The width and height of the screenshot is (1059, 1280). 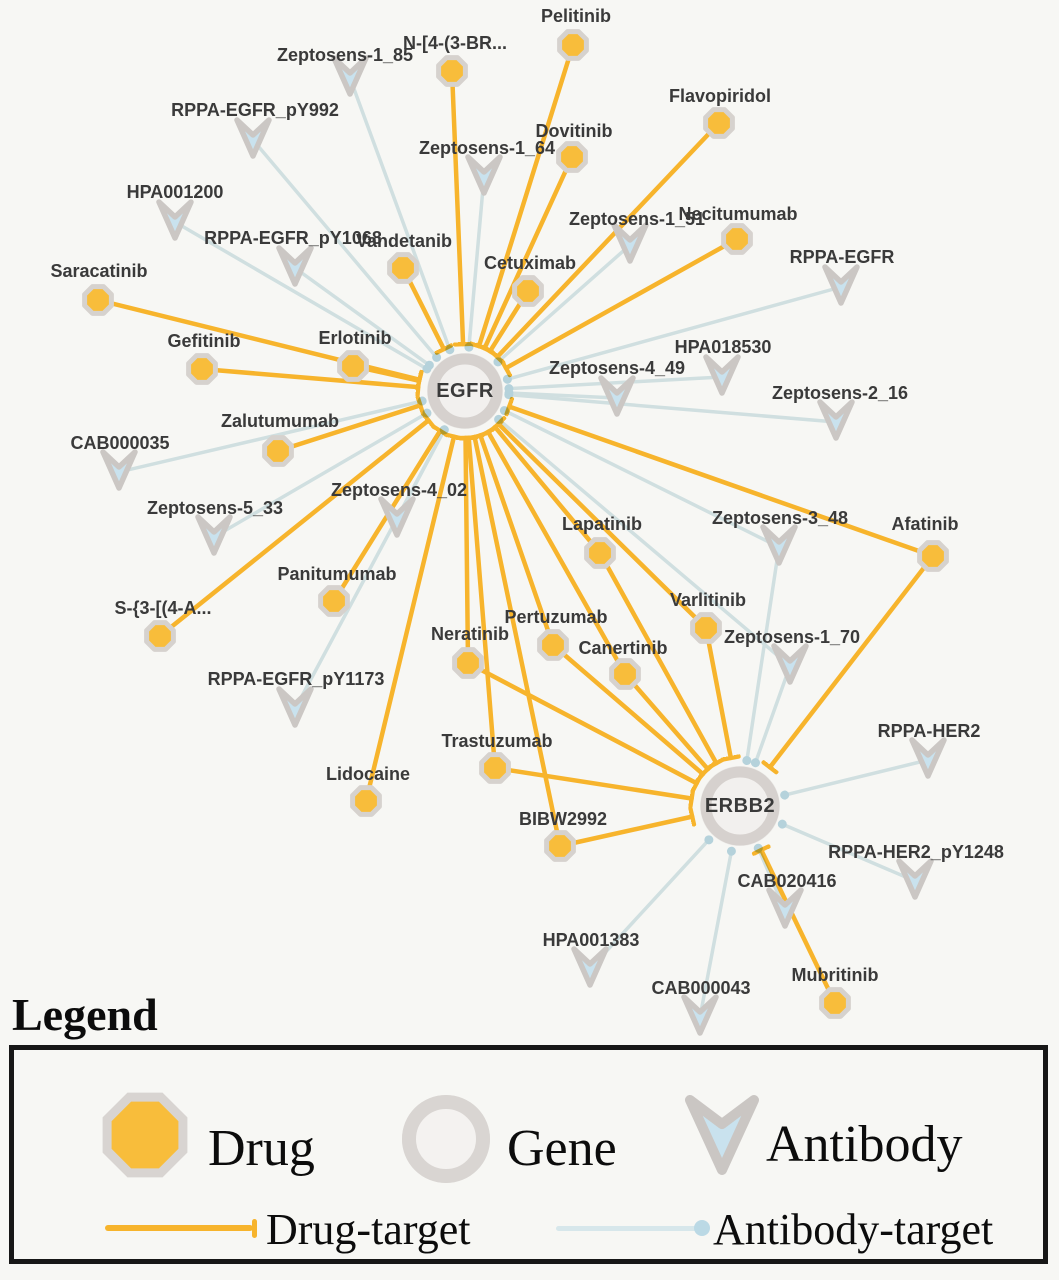 I want to click on drug-target-legend-label: Drug-target, so click(x=368, y=1229).